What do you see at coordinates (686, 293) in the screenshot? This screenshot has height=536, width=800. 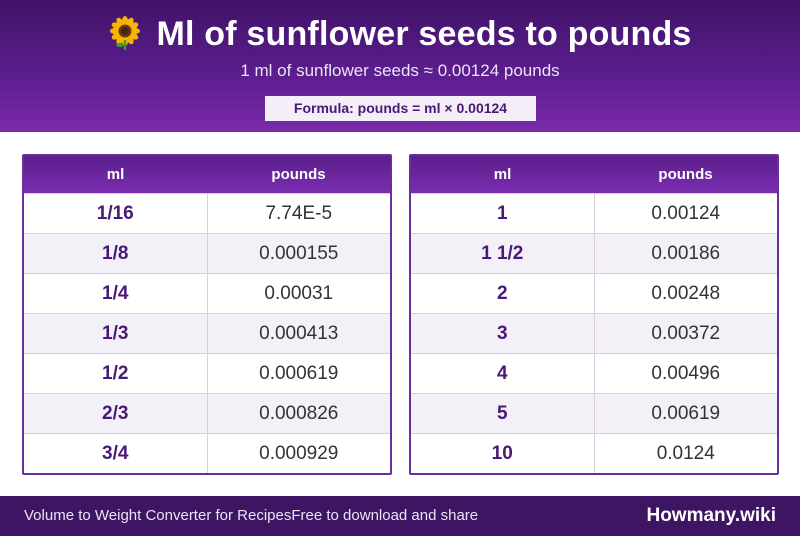 I see `cell-pounds: 0.00248` at bounding box center [686, 293].